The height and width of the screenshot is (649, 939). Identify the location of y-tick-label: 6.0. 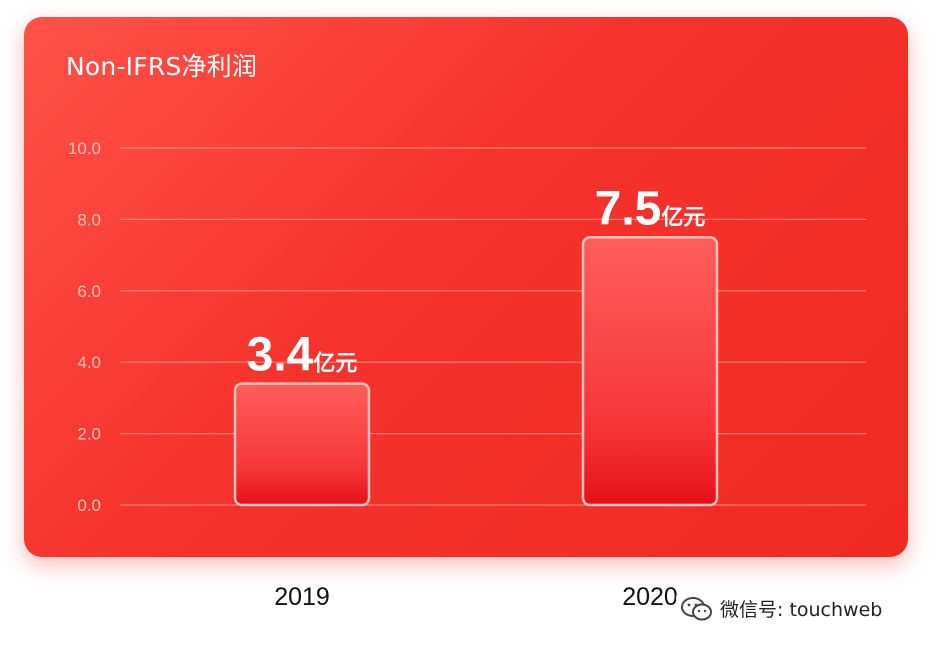
(89, 291).